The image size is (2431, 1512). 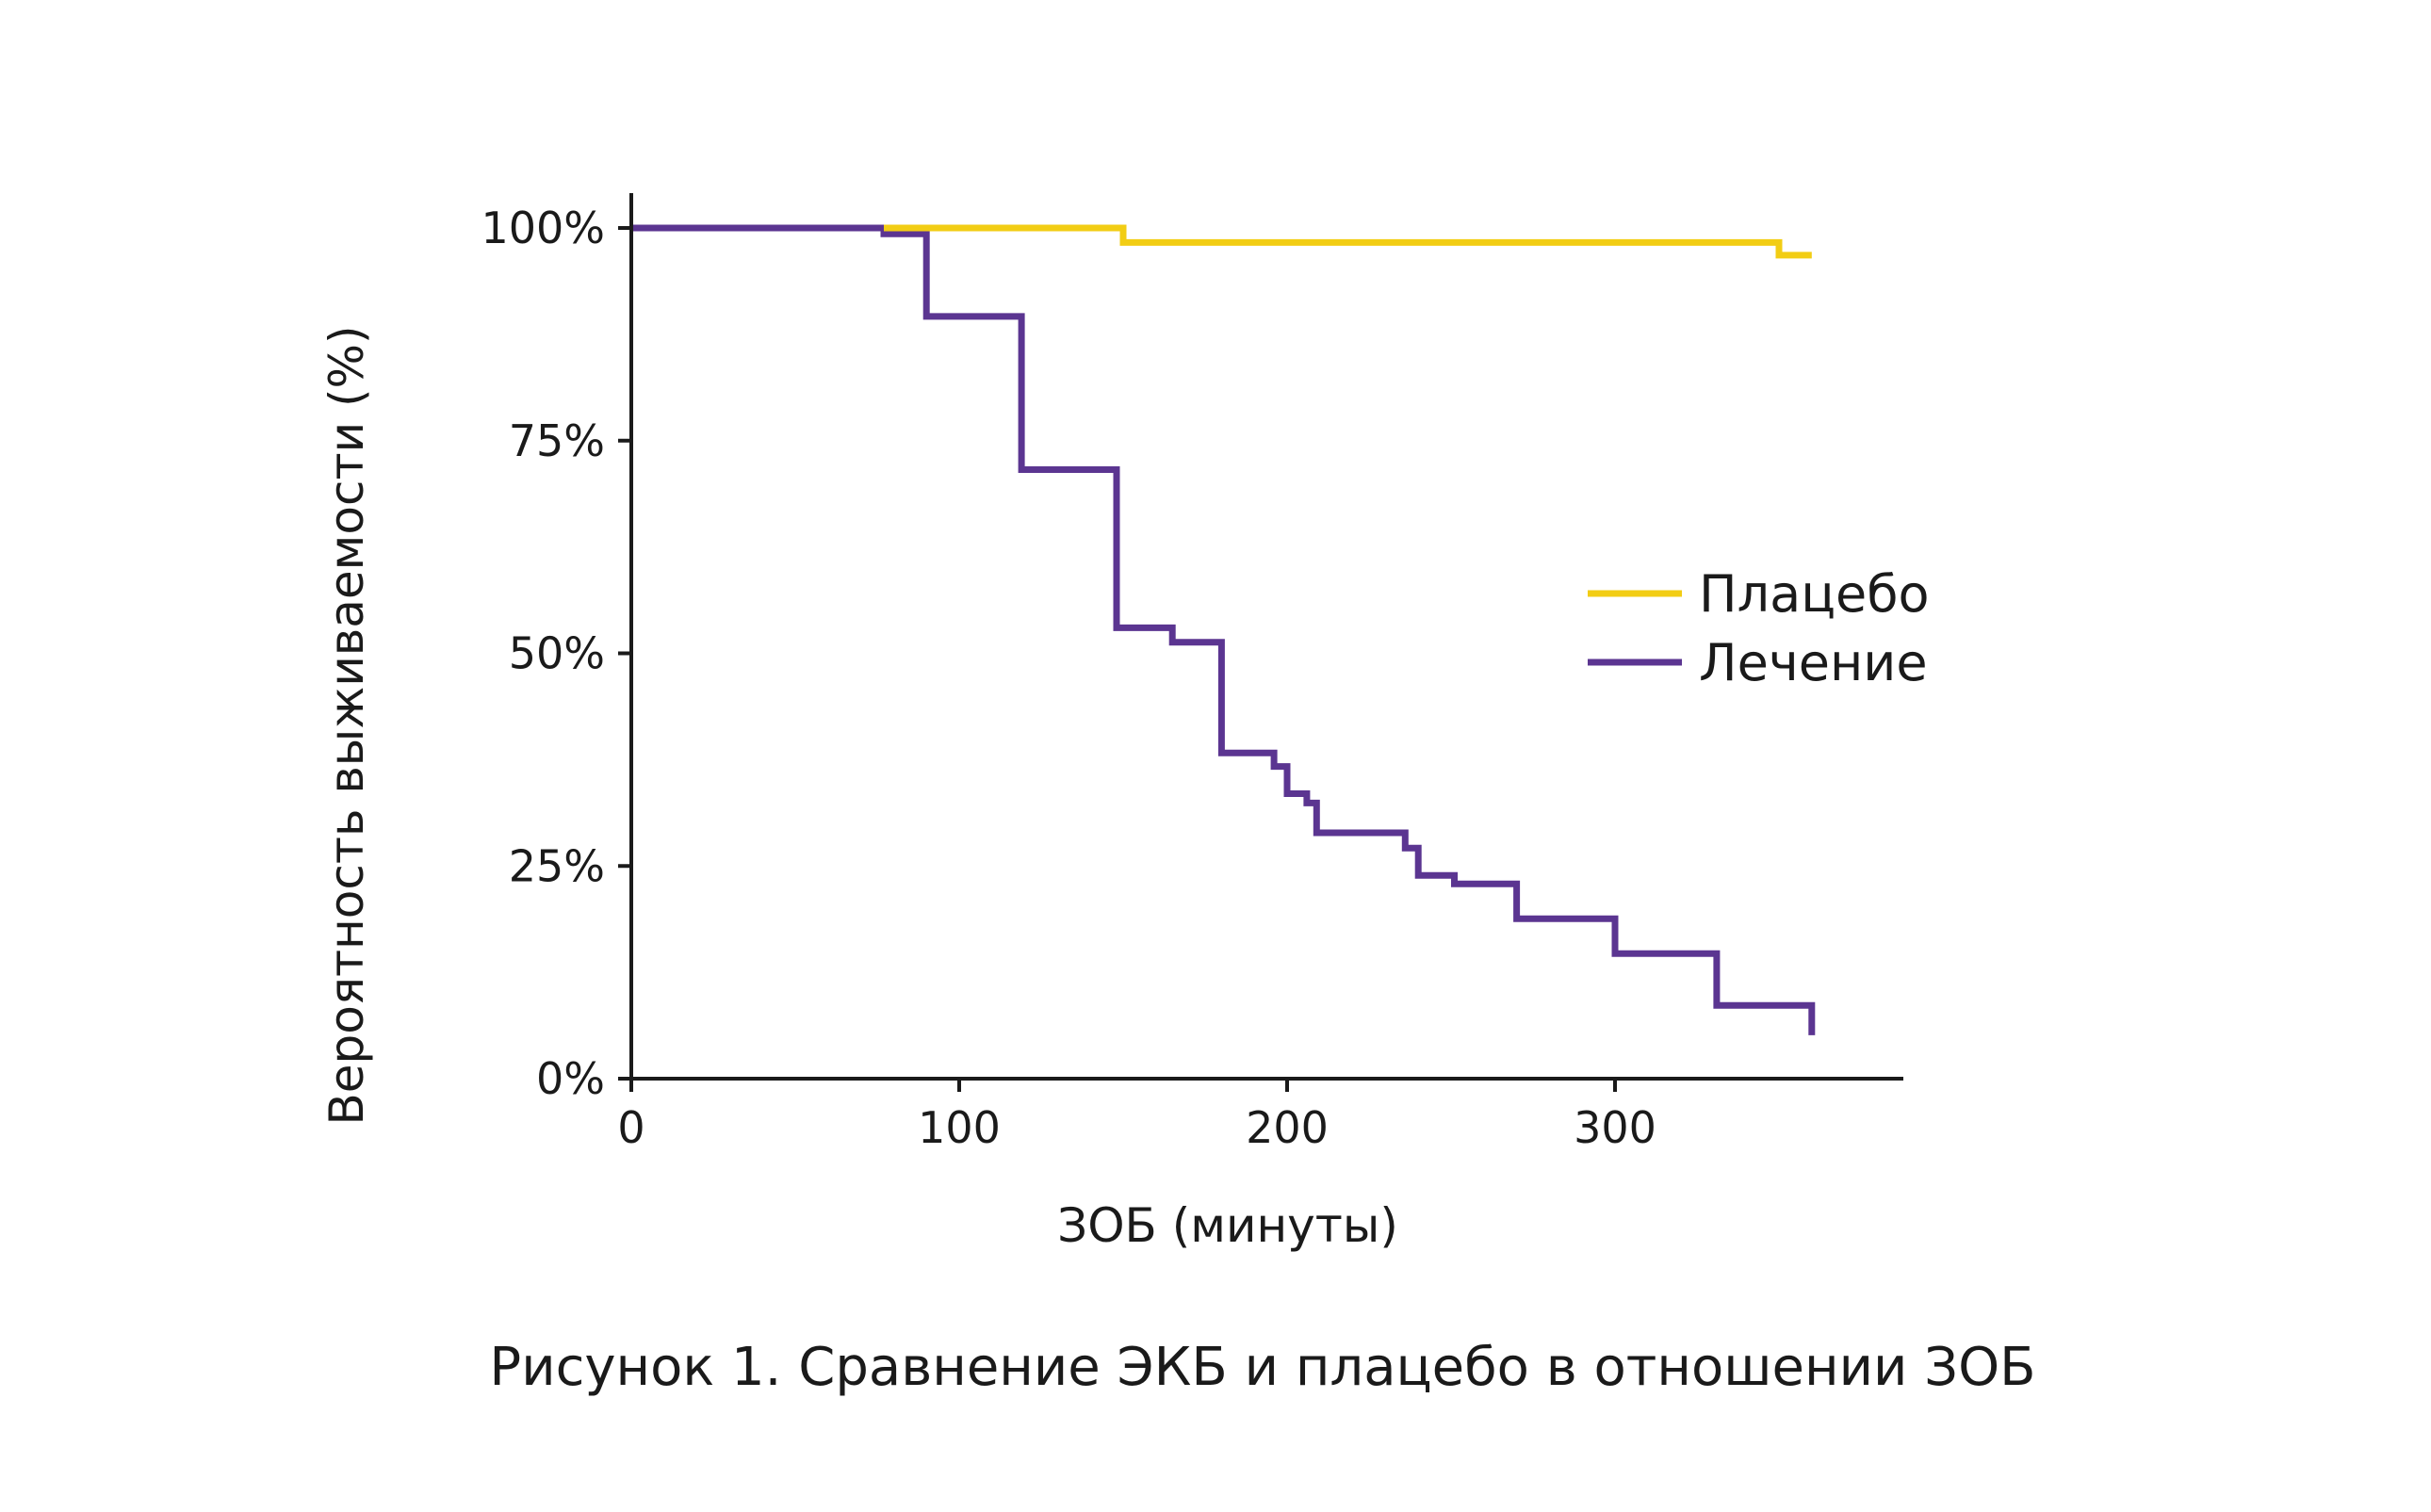 What do you see at coordinates (1227, 1225) in the screenshot?
I see `x-axis-title: ЗОБ (минуты)` at bounding box center [1227, 1225].